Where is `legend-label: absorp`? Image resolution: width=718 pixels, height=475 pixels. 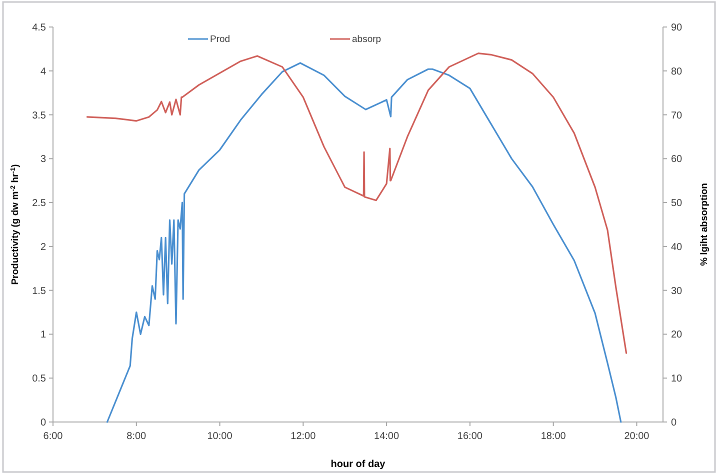
legend-label: absorp is located at coordinates (367, 39).